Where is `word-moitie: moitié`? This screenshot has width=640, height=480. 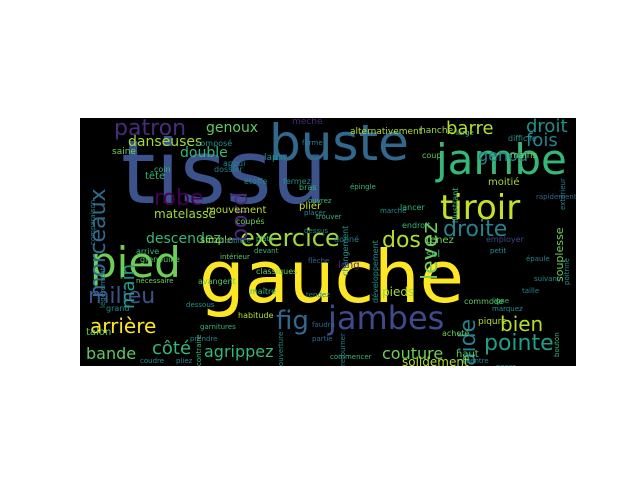 word-moitie: moitié is located at coordinates (504, 182).